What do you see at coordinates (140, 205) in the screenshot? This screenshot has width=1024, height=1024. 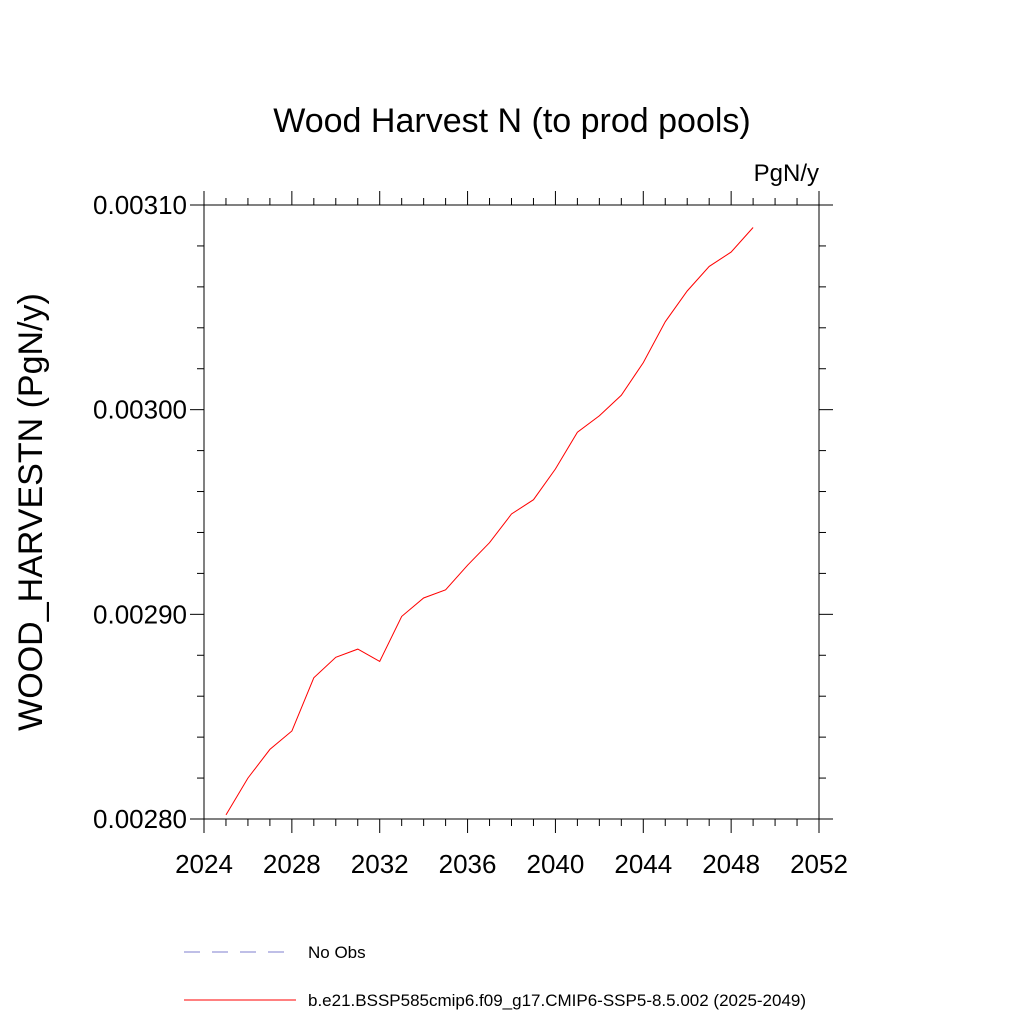 I see `y-tick-label: 0.00310` at bounding box center [140, 205].